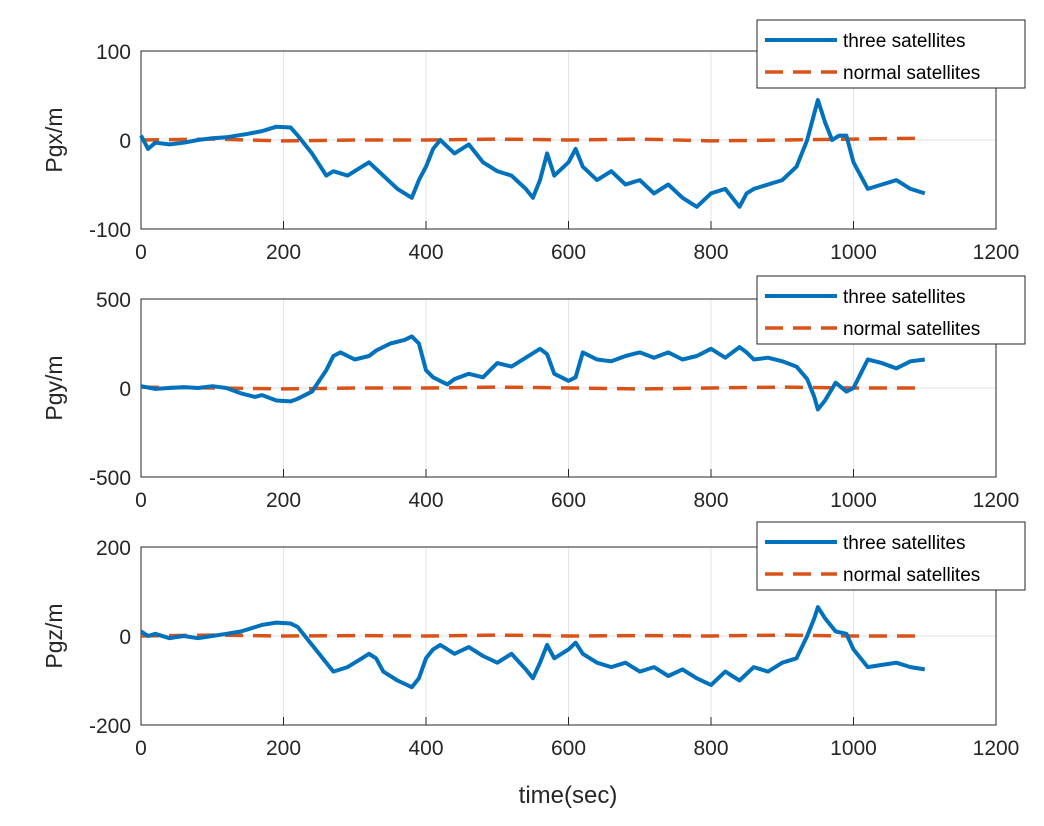 Image resolution: width=1044 pixels, height=826 pixels. Describe the element at coordinates (110, 478) in the screenshot. I see `y-tick-label: -500` at that location.